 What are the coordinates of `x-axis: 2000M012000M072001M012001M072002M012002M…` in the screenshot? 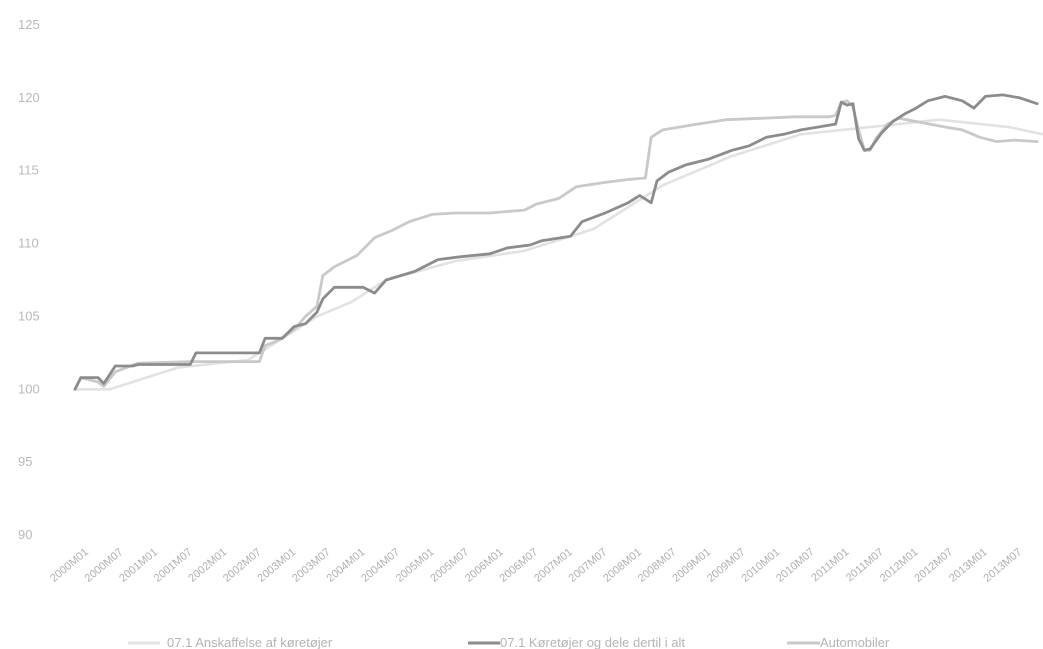 It's located at (536, 565).